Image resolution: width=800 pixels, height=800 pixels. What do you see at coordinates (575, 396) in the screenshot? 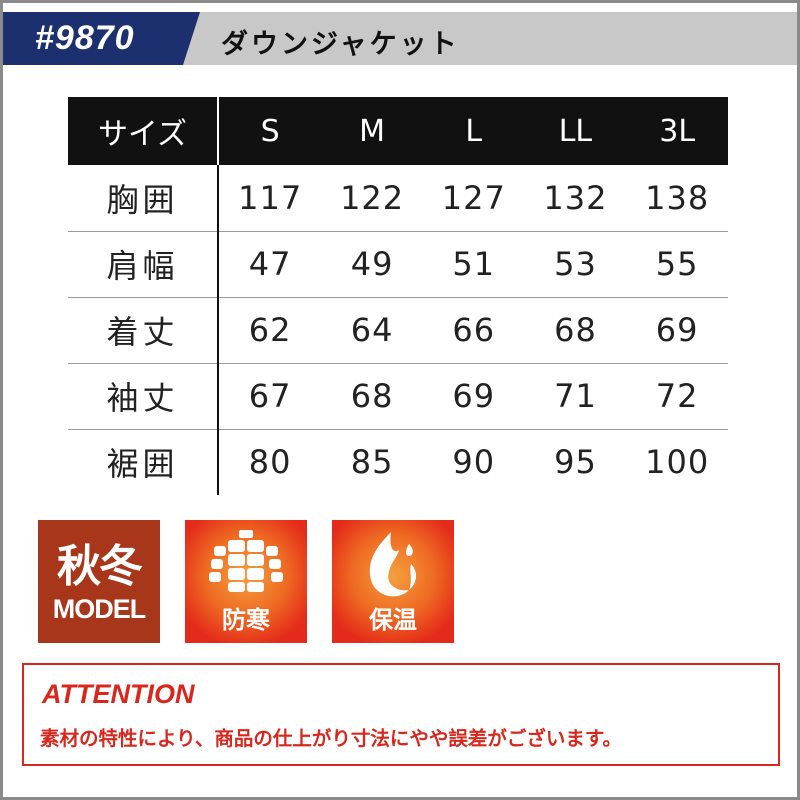
I see `cell-value: 71` at bounding box center [575, 396].